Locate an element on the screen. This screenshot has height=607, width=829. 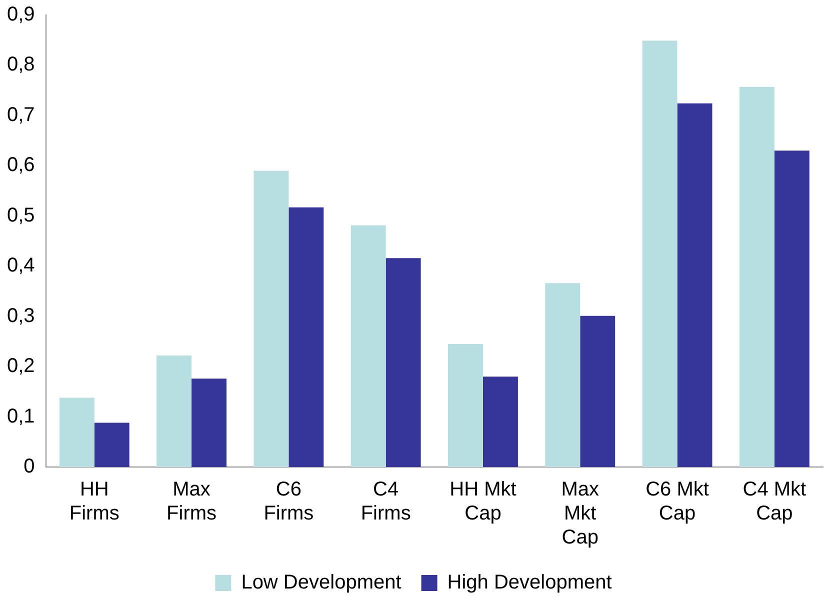
x-tick-label: Max Firms is located at coordinates (191, 501).